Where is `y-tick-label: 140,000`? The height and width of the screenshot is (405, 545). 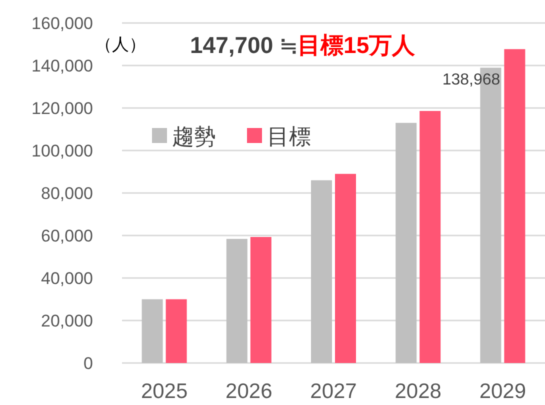
y-tick-label: 140,000 is located at coordinates (62, 66).